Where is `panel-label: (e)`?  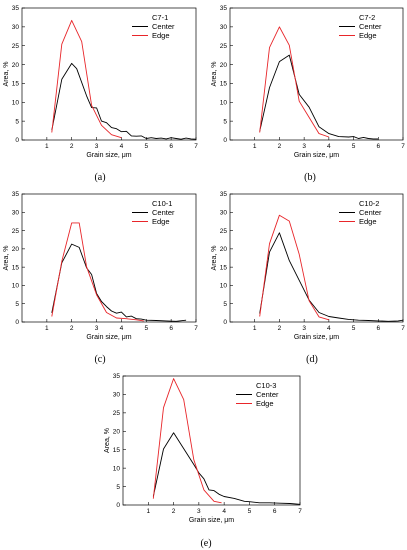
panel-label: (e) is located at coordinates (205, 543).